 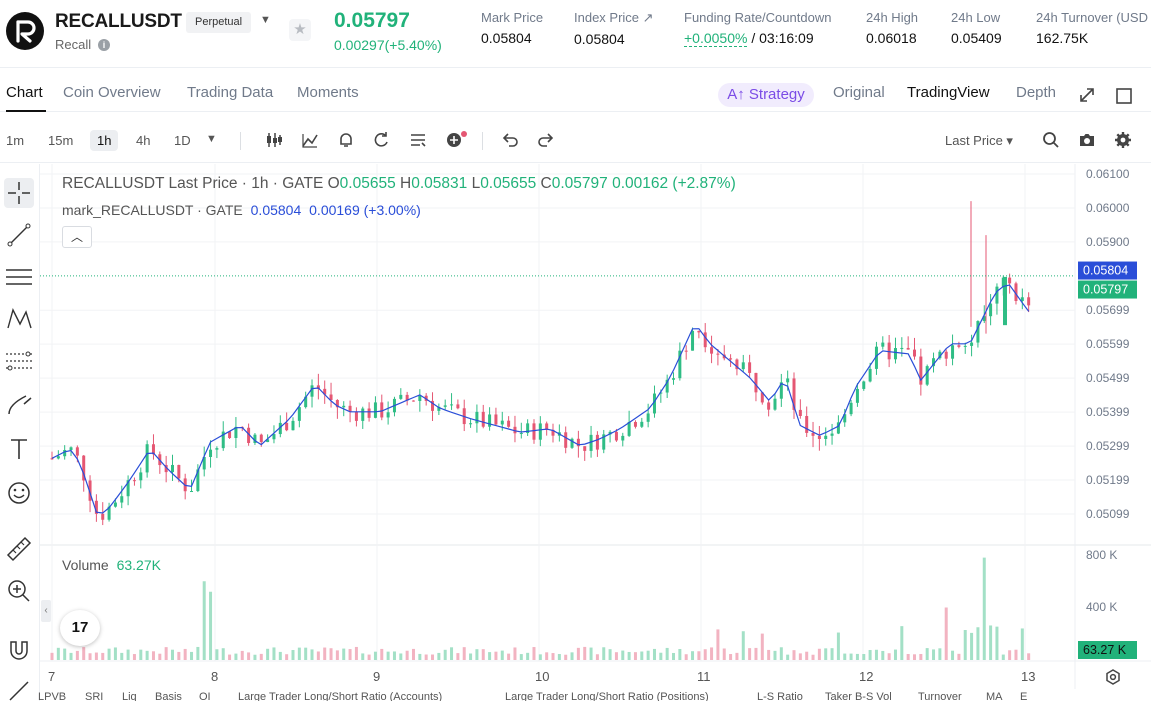 I want to click on symbol-dropdown-icon: ▼, so click(x=265, y=20).